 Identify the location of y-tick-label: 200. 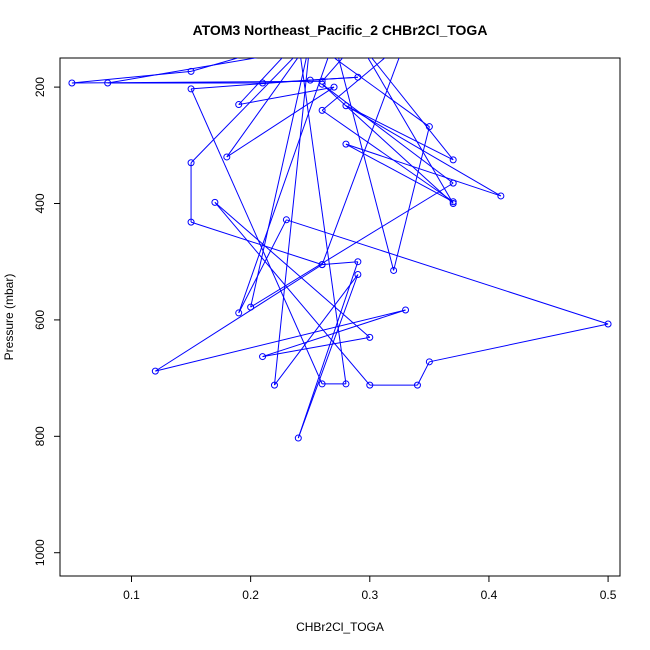
(40, 87).